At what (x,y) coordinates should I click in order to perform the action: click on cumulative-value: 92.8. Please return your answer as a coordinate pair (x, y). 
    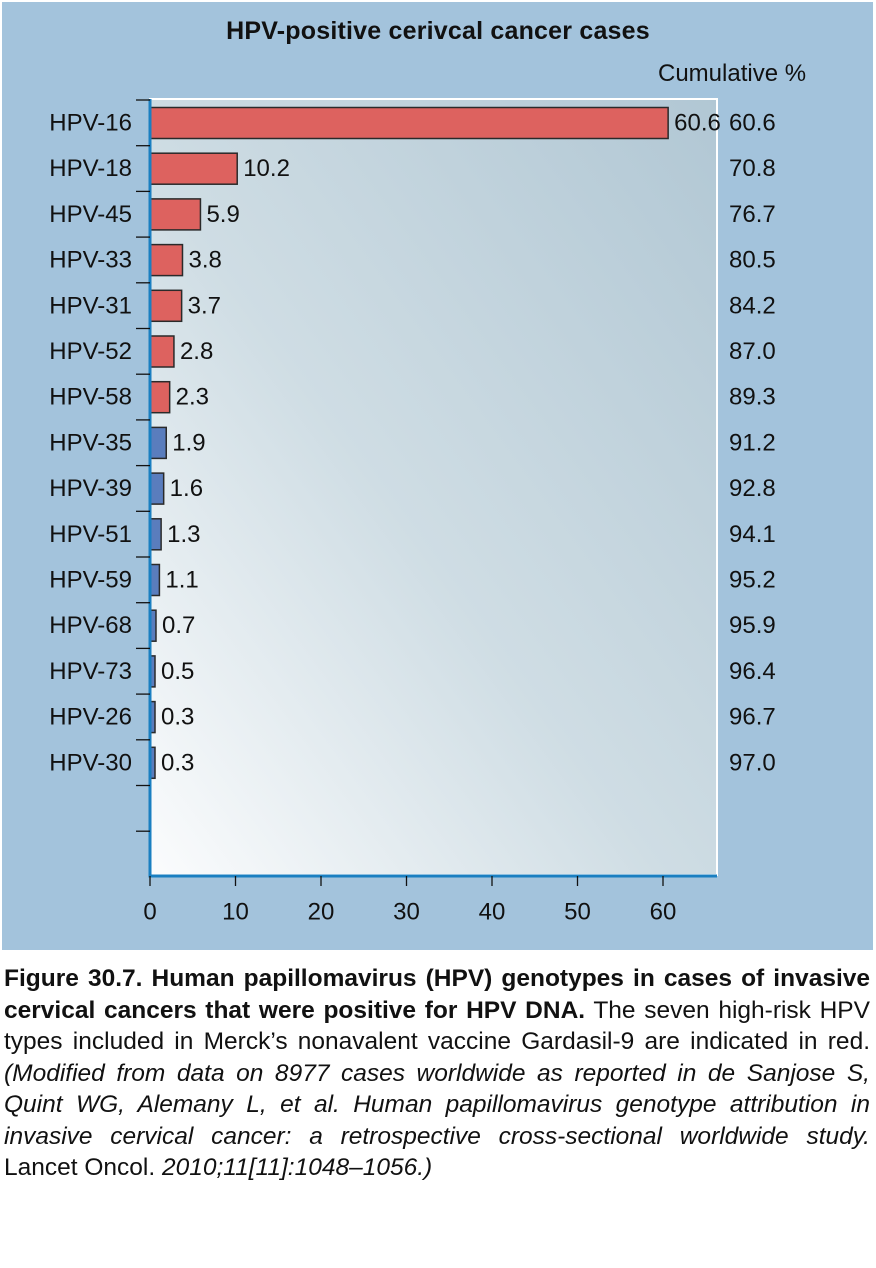
    Looking at the image, I should click on (752, 488).